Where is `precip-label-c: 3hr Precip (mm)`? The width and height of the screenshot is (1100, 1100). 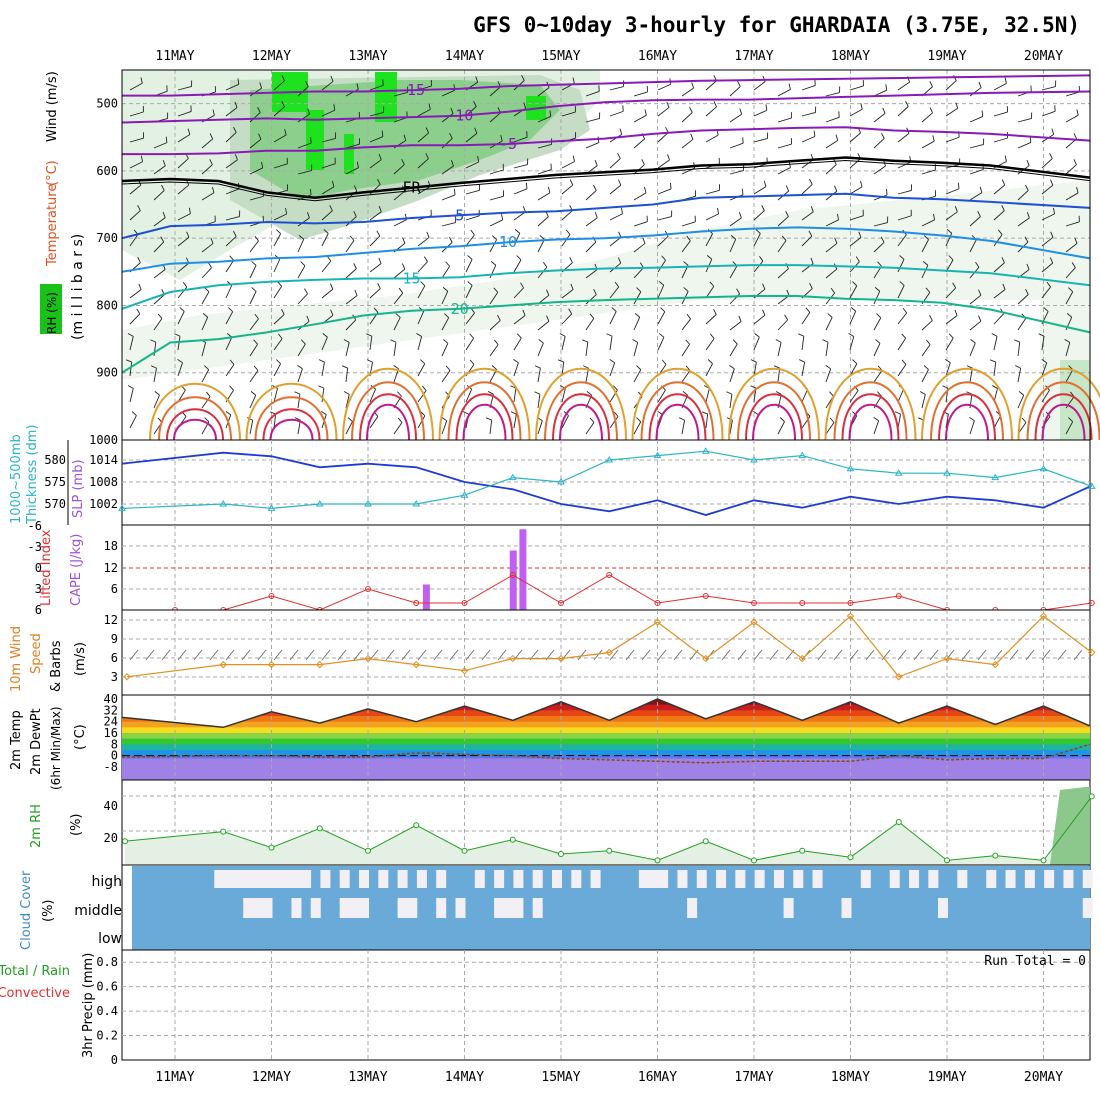 precip-label-c: 3hr Precip (mm) is located at coordinates (88, 1005).